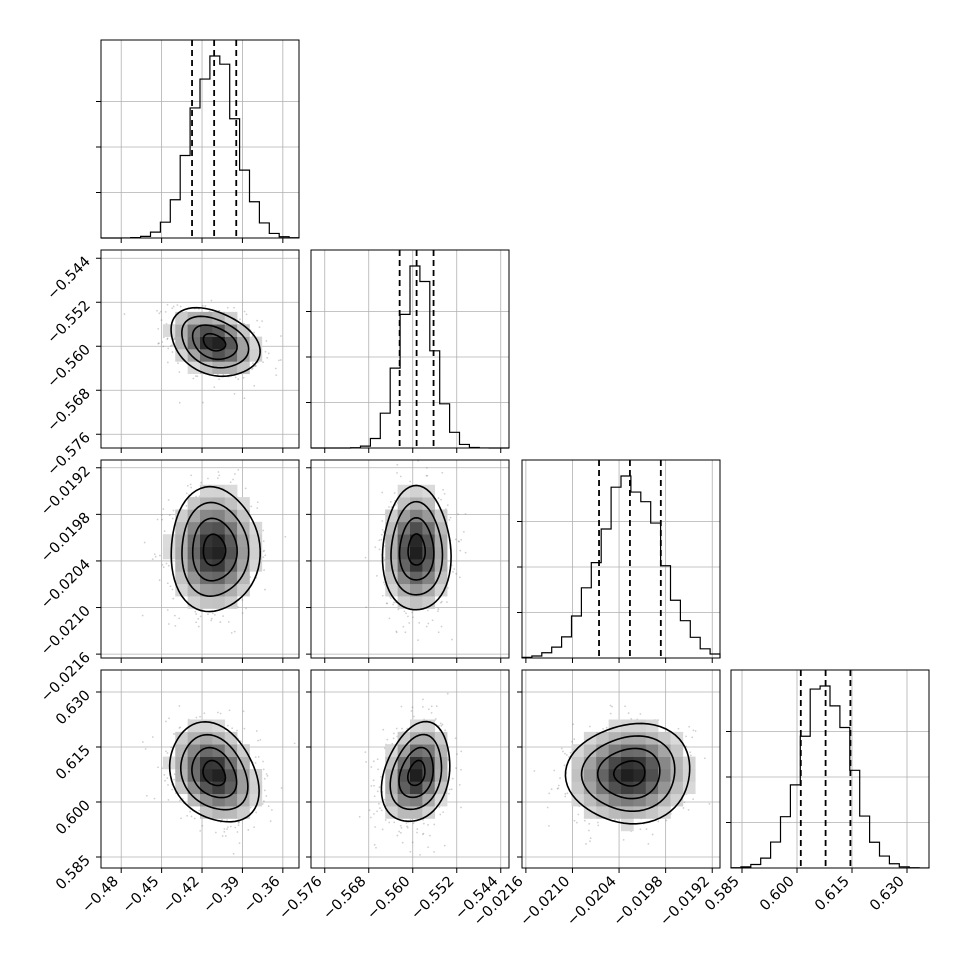 The image size is (970, 970). What do you see at coordinates (388, 898) in the screenshot?
I see `x-tick-label: −0.560` at bounding box center [388, 898].